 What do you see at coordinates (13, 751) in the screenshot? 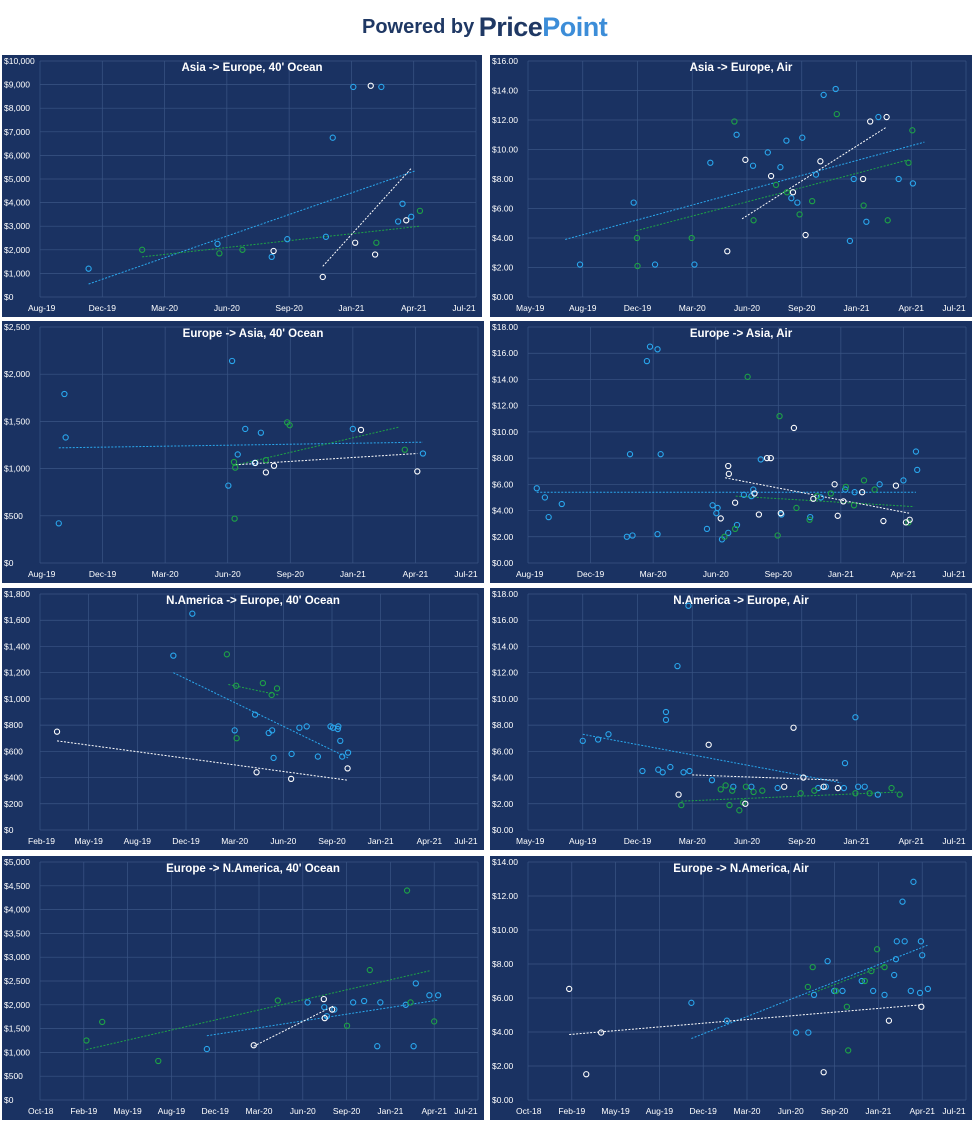
I see `y-tick-label: $600` at bounding box center [13, 751].